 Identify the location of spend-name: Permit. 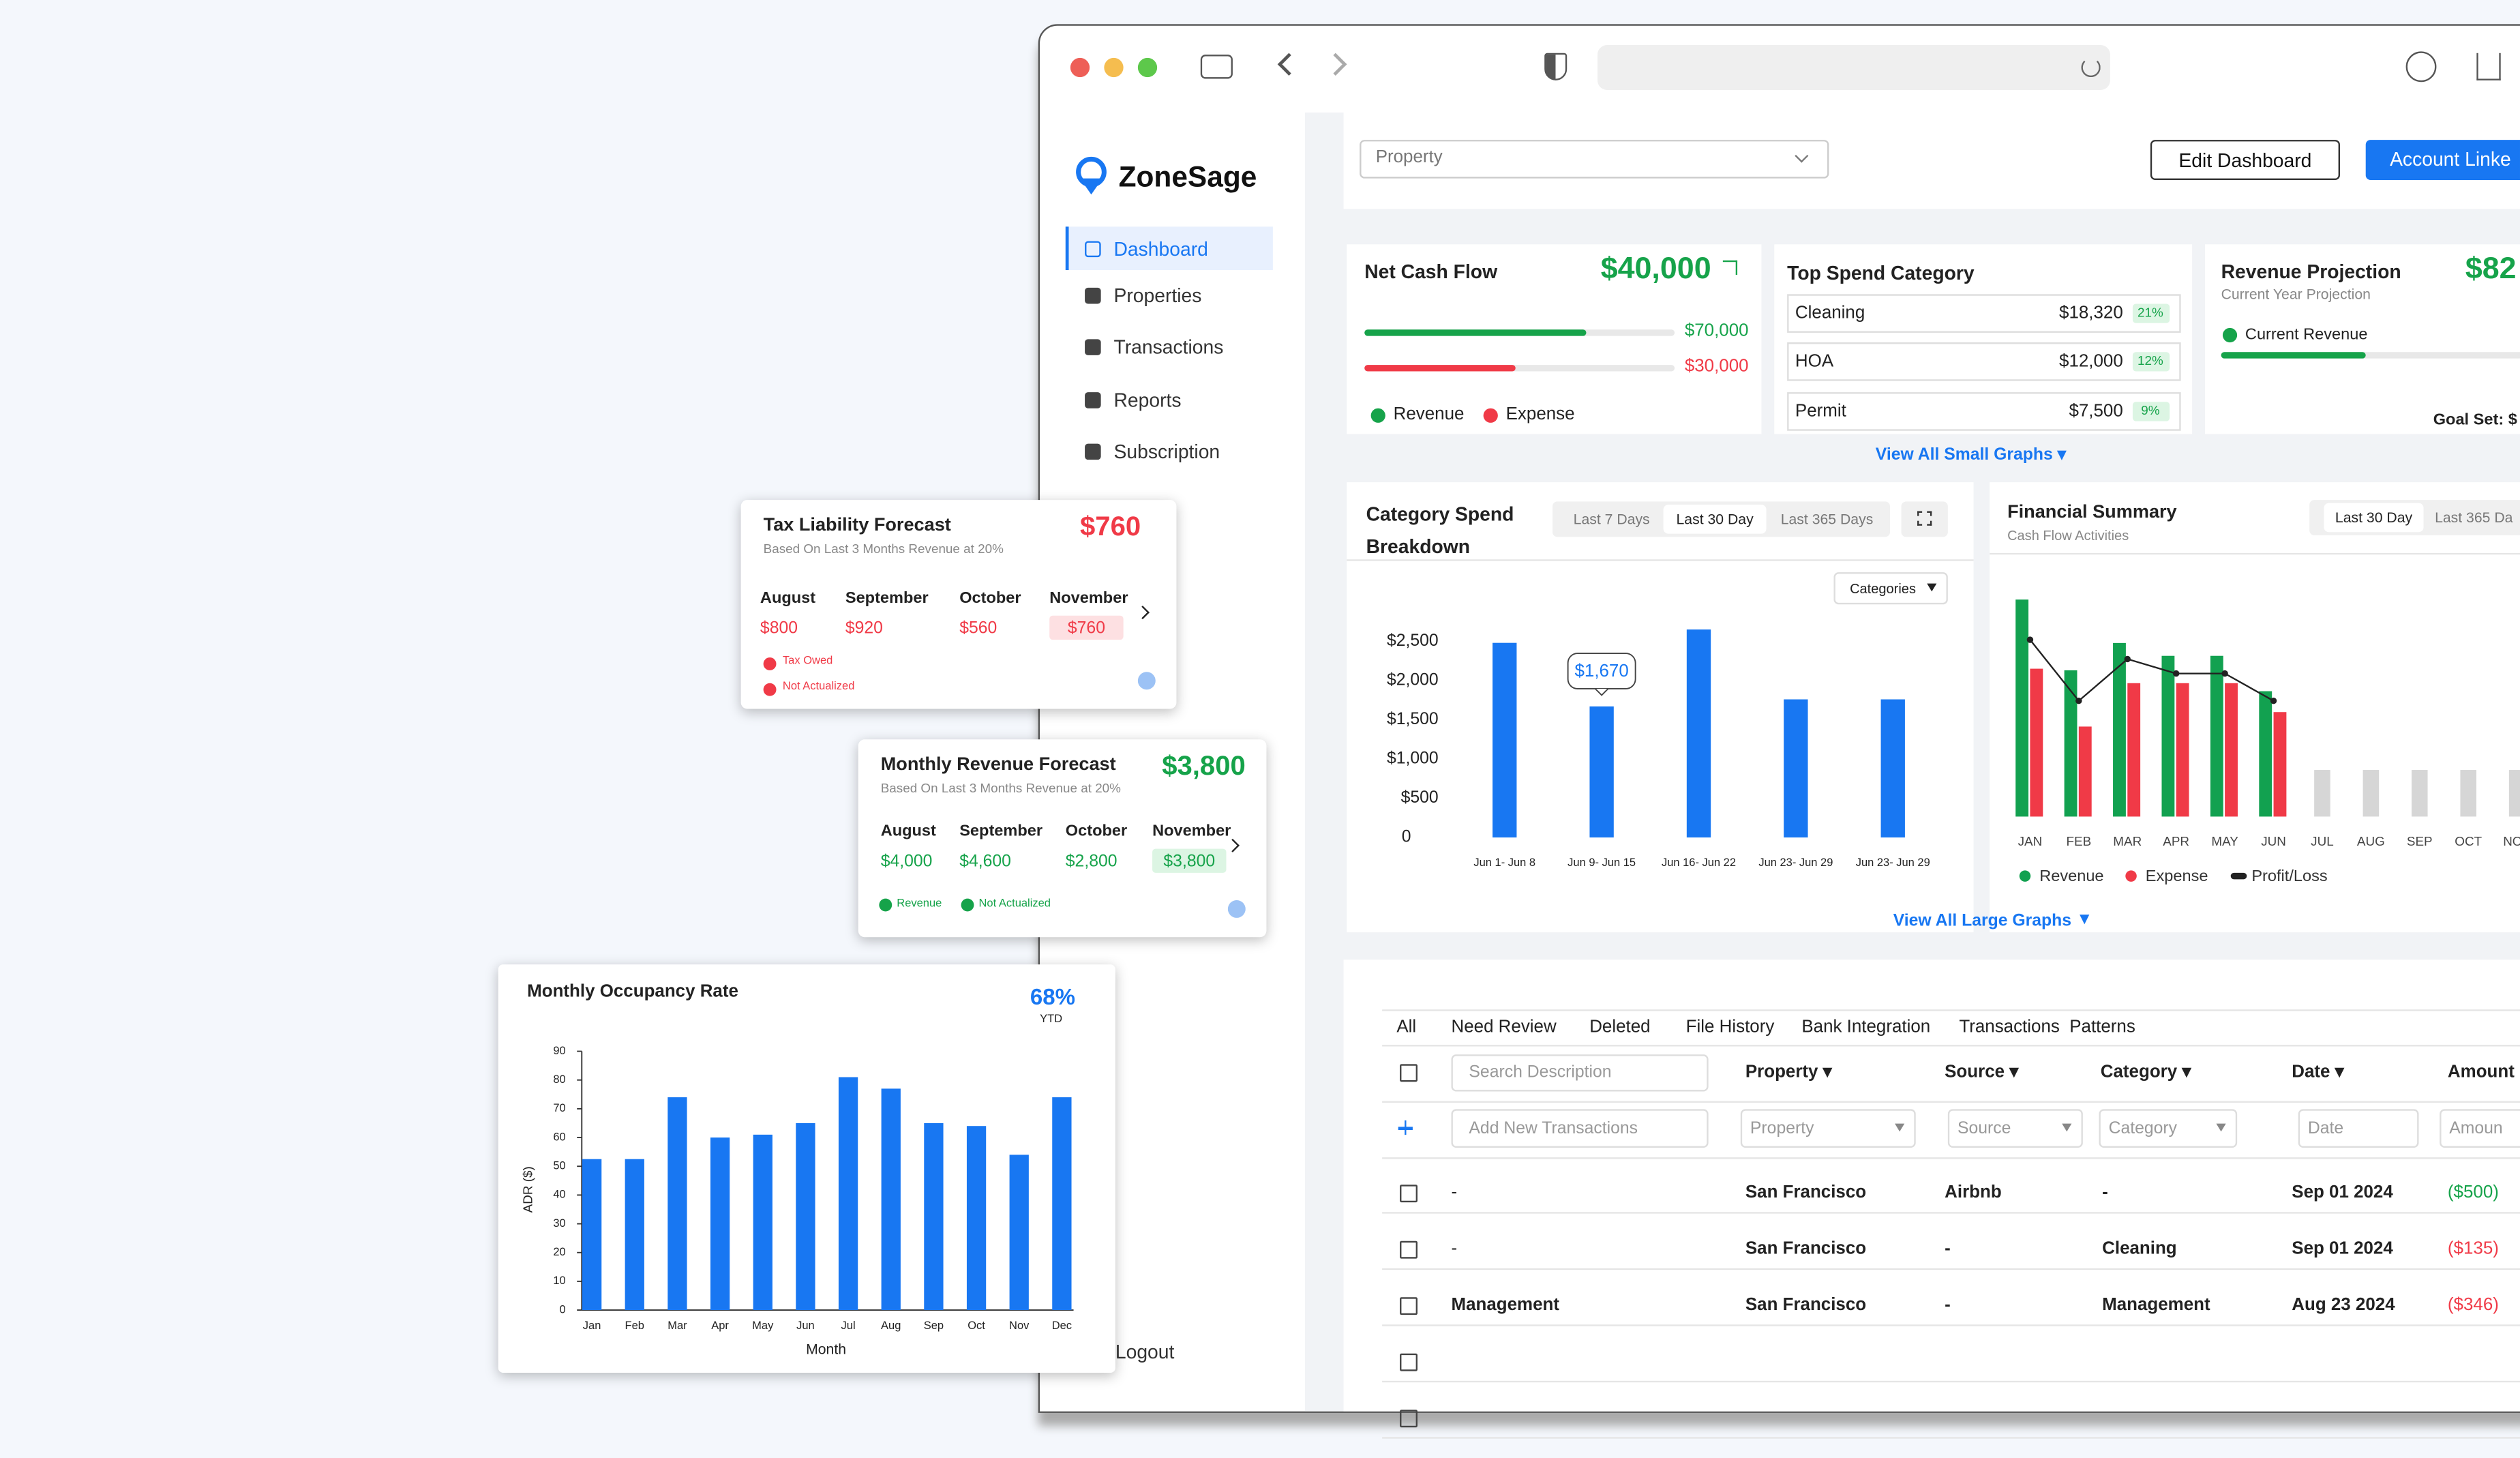
(1820, 412).